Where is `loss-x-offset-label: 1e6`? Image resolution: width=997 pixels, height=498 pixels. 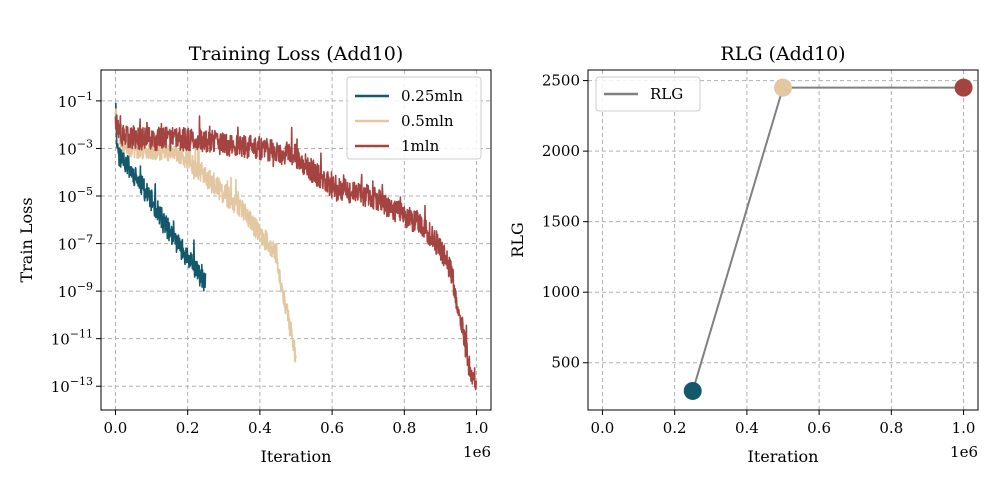
loss-x-offset-label: 1e6 is located at coordinates (477, 452).